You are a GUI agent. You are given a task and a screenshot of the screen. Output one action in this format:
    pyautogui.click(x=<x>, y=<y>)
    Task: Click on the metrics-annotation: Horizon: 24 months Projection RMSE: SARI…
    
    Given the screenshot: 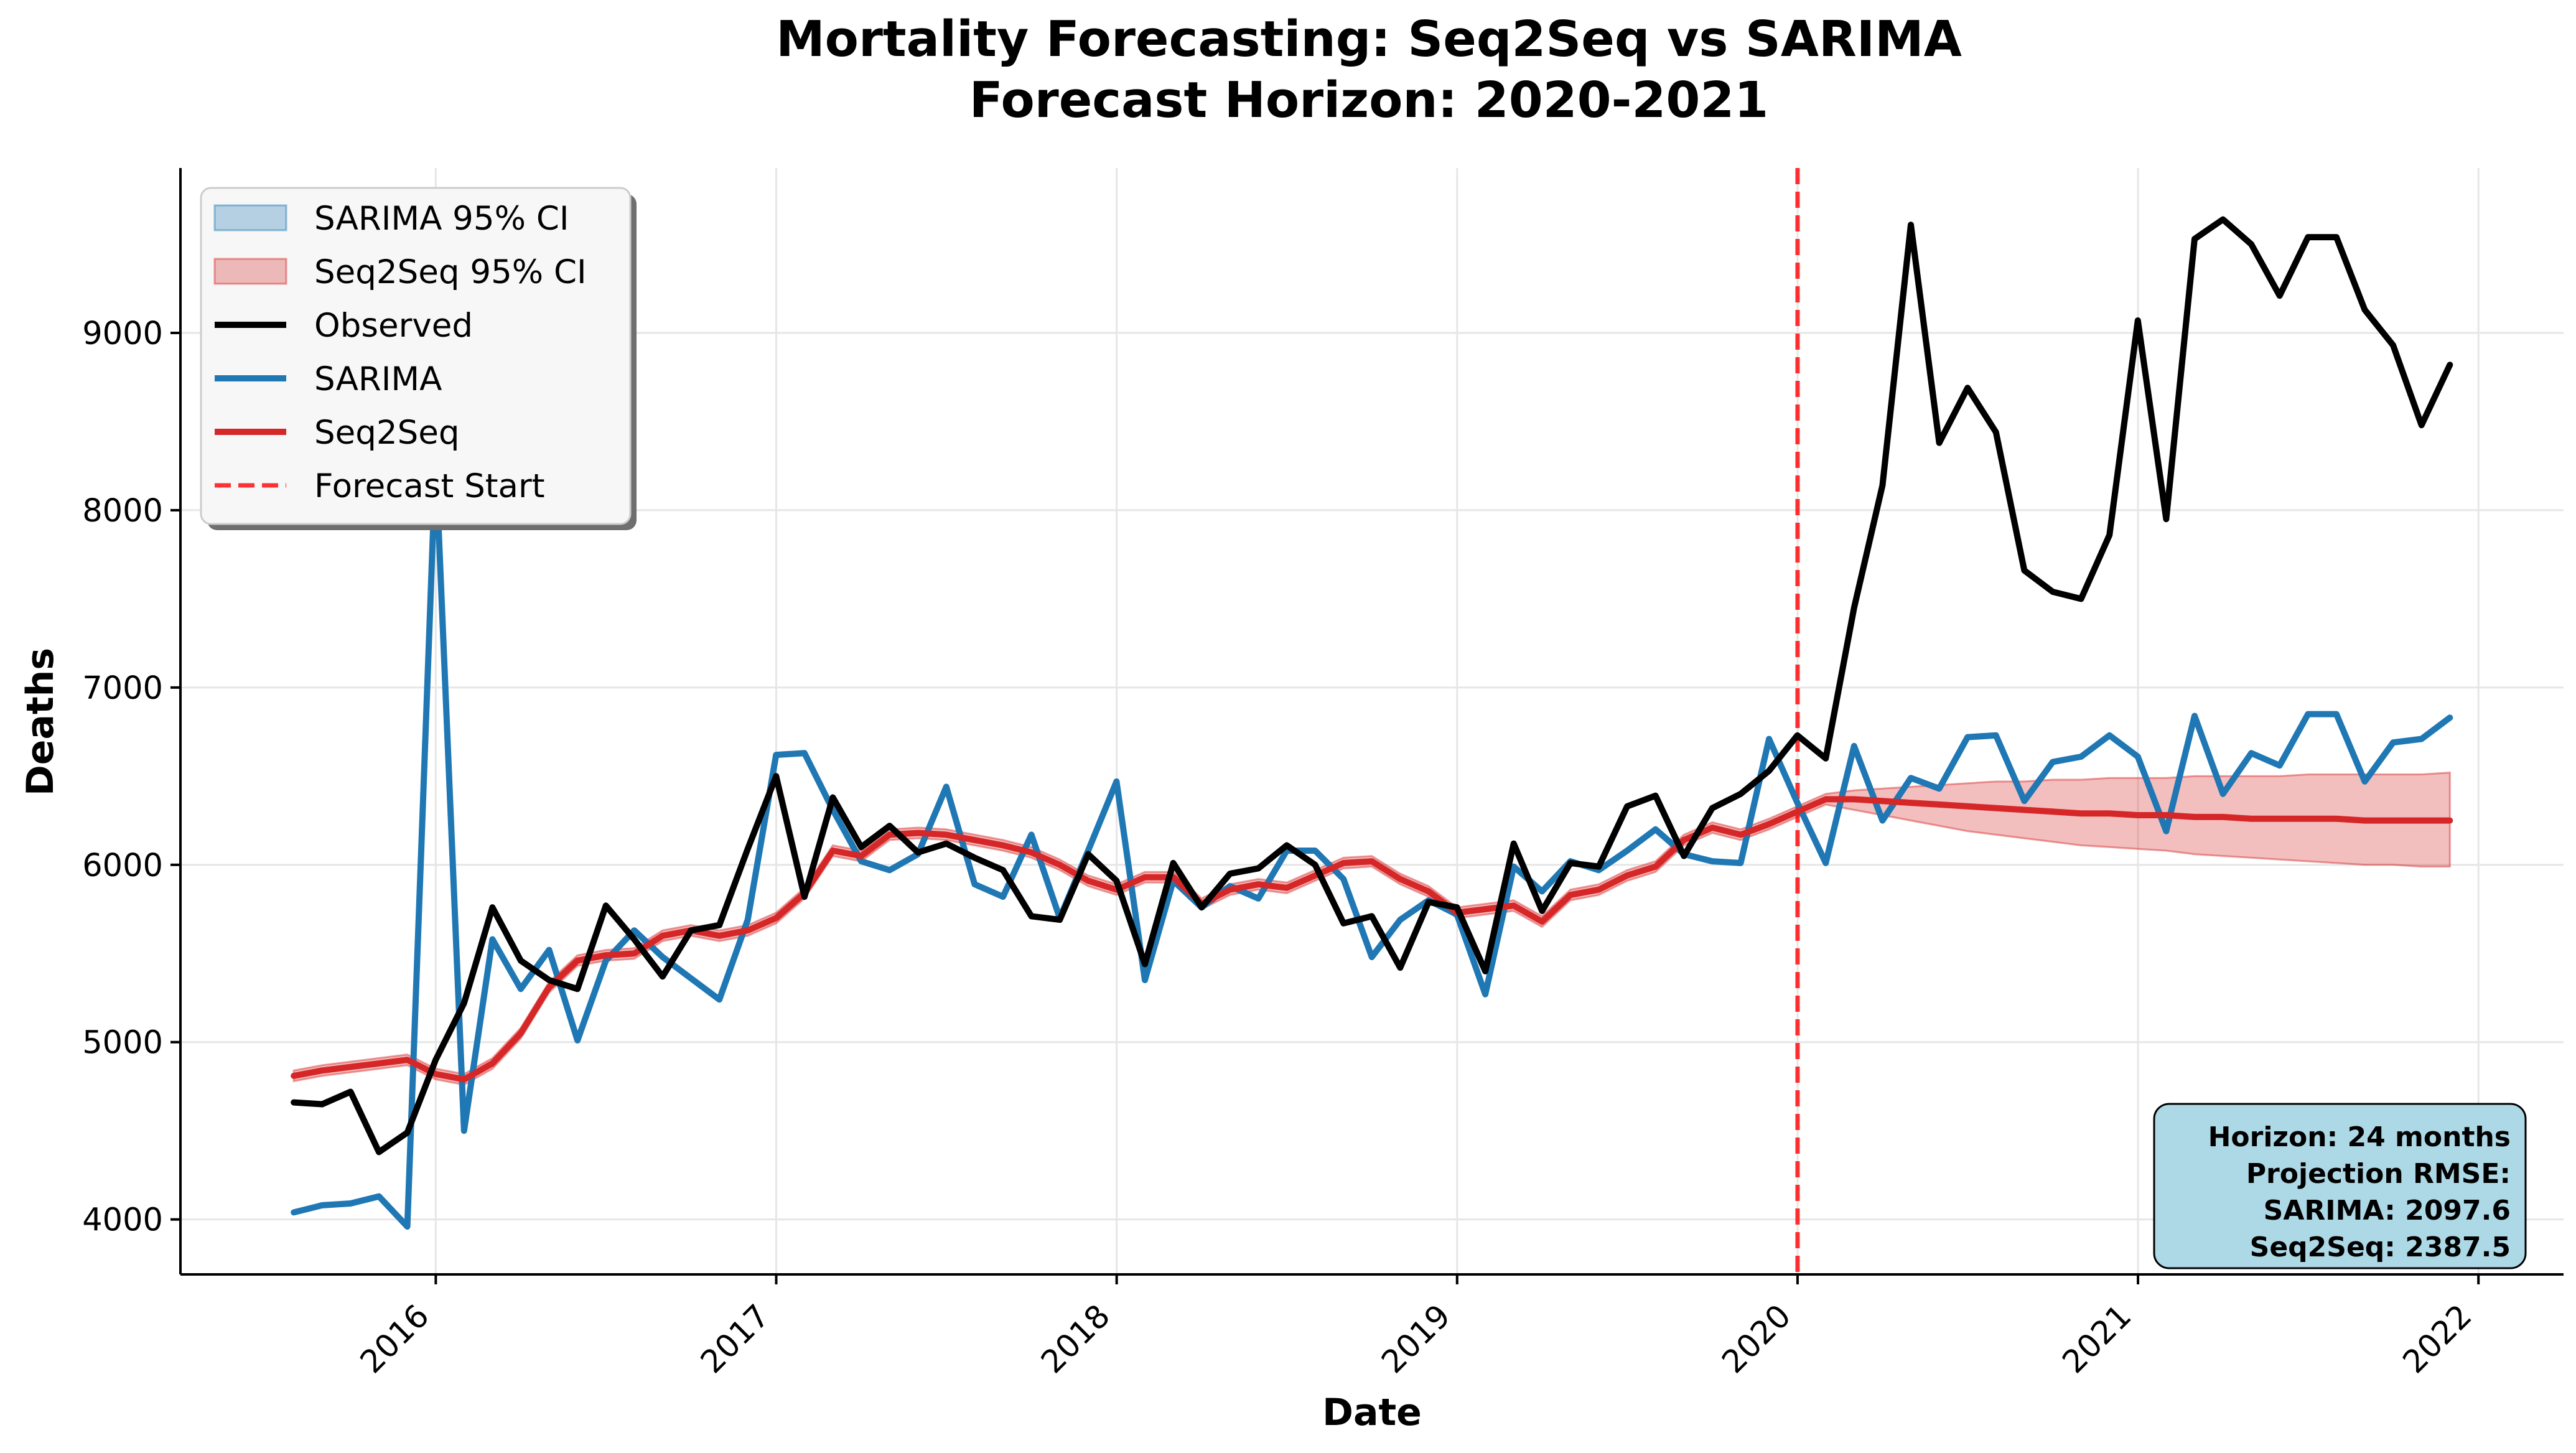 What is the action you would take?
    pyautogui.click(x=2340, y=1186)
    